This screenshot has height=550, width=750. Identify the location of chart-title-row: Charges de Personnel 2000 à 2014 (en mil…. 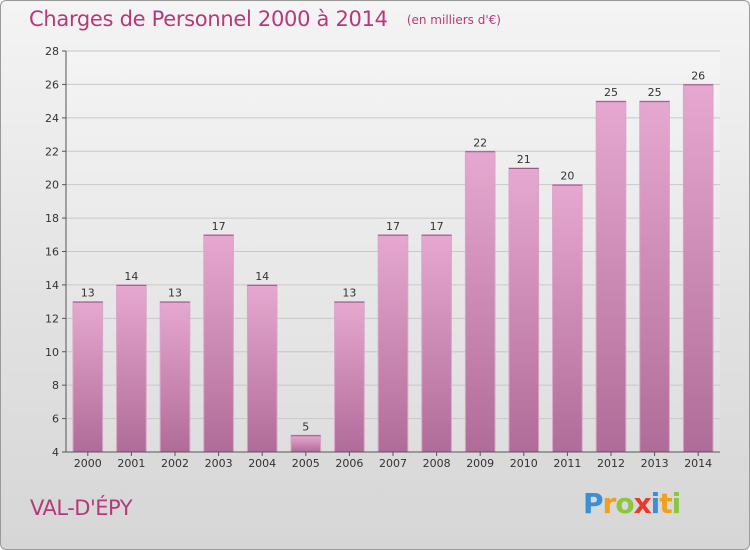
(265, 19).